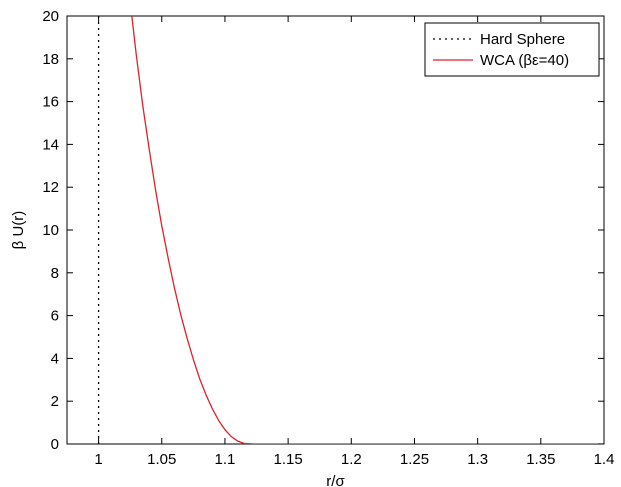 Image resolution: width=621 pixels, height=487 pixels. What do you see at coordinates (414, 459) in the screenshot?
I see `x-tick-label: 1.25` at bounding box center [414, 459].